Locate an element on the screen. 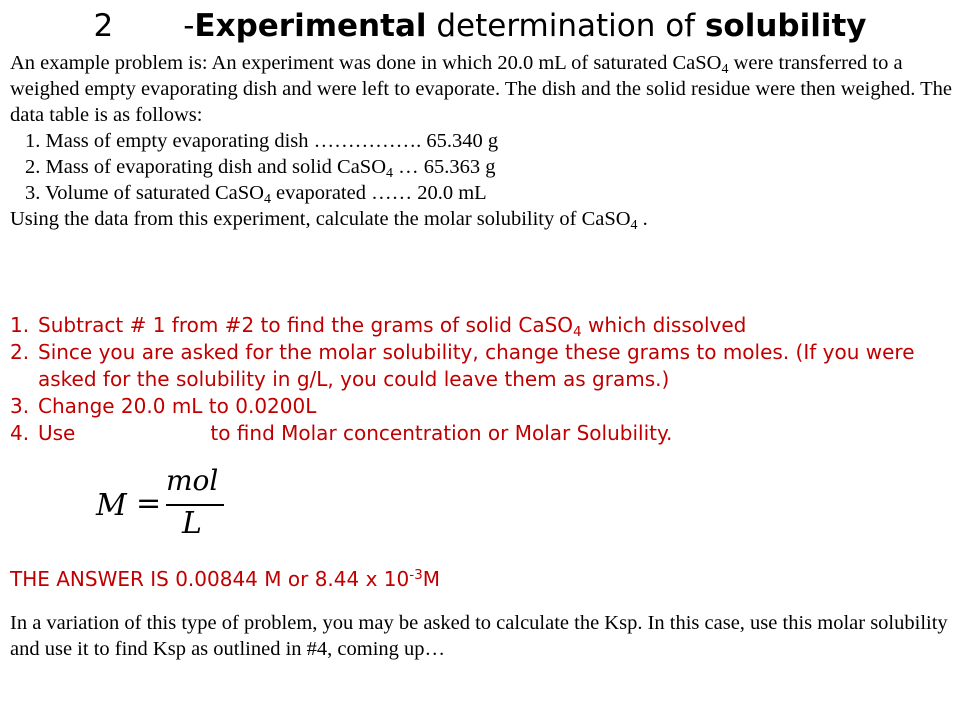 The height and width of the screenshot is (720, 960). formula-numerator: mol is located at coordinates (192, 480).